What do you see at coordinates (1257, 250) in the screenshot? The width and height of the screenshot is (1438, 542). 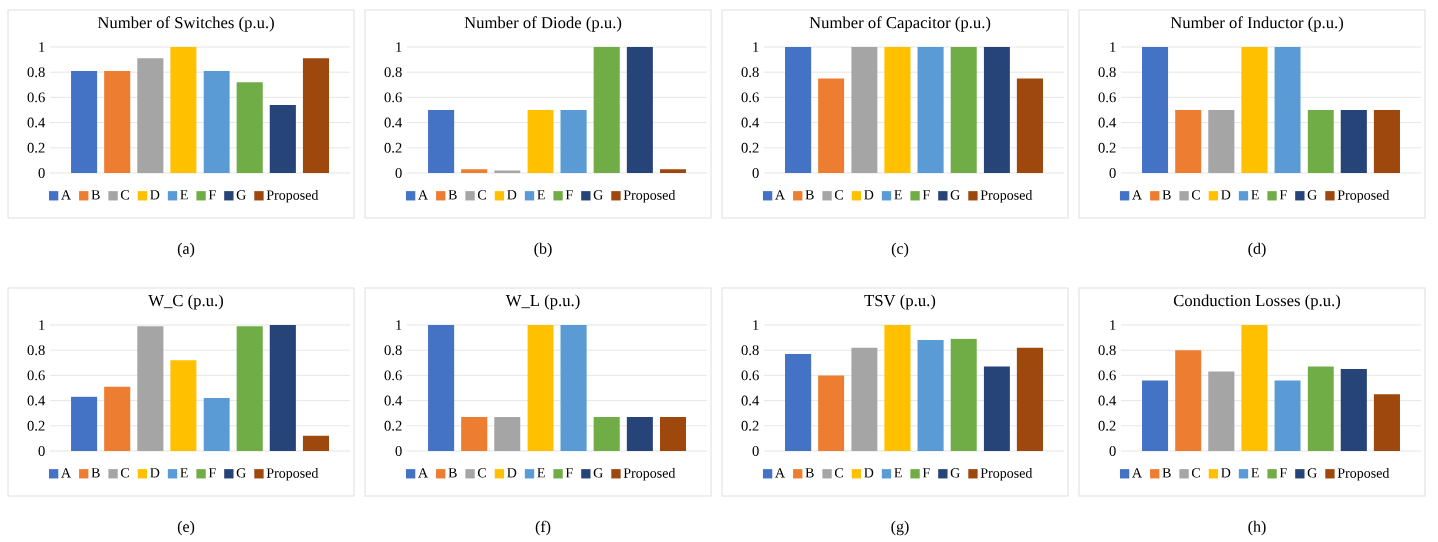 I see `text: (d)` at bounding box center [1257, 250].